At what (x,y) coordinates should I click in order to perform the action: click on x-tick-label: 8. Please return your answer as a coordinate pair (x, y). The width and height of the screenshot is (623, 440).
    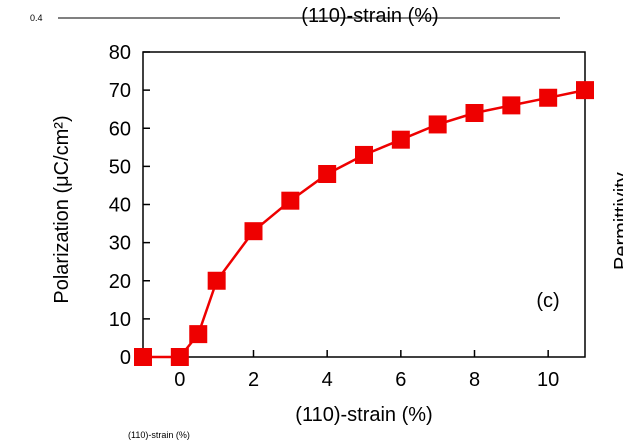
    Looking at the image, I should click on (474, 380).